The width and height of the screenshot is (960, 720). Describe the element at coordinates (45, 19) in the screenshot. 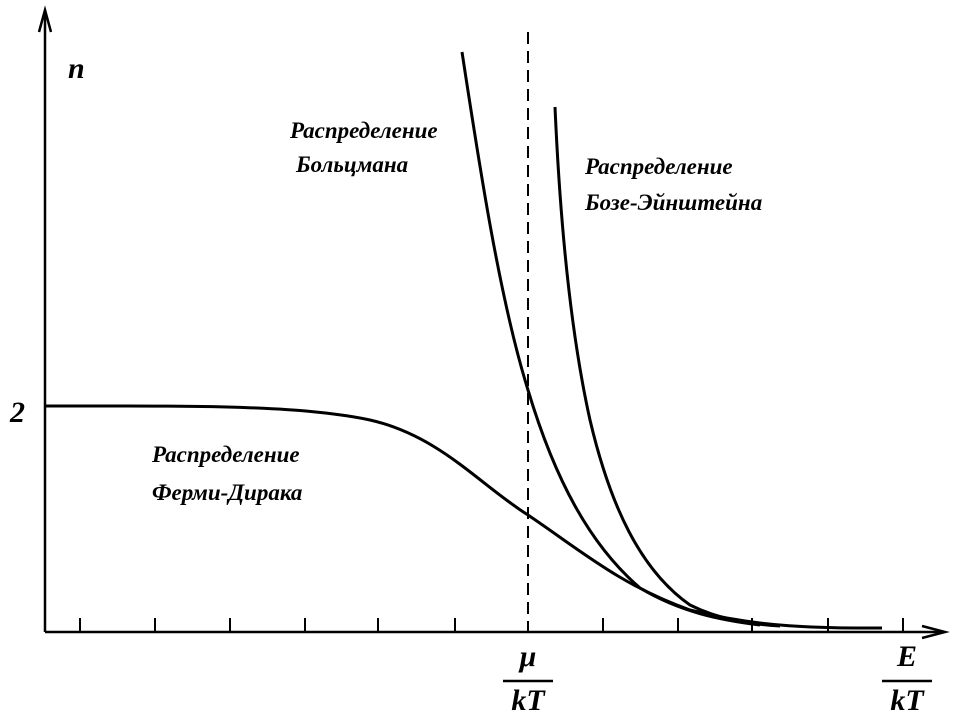

I see `y-arrow` at that location.